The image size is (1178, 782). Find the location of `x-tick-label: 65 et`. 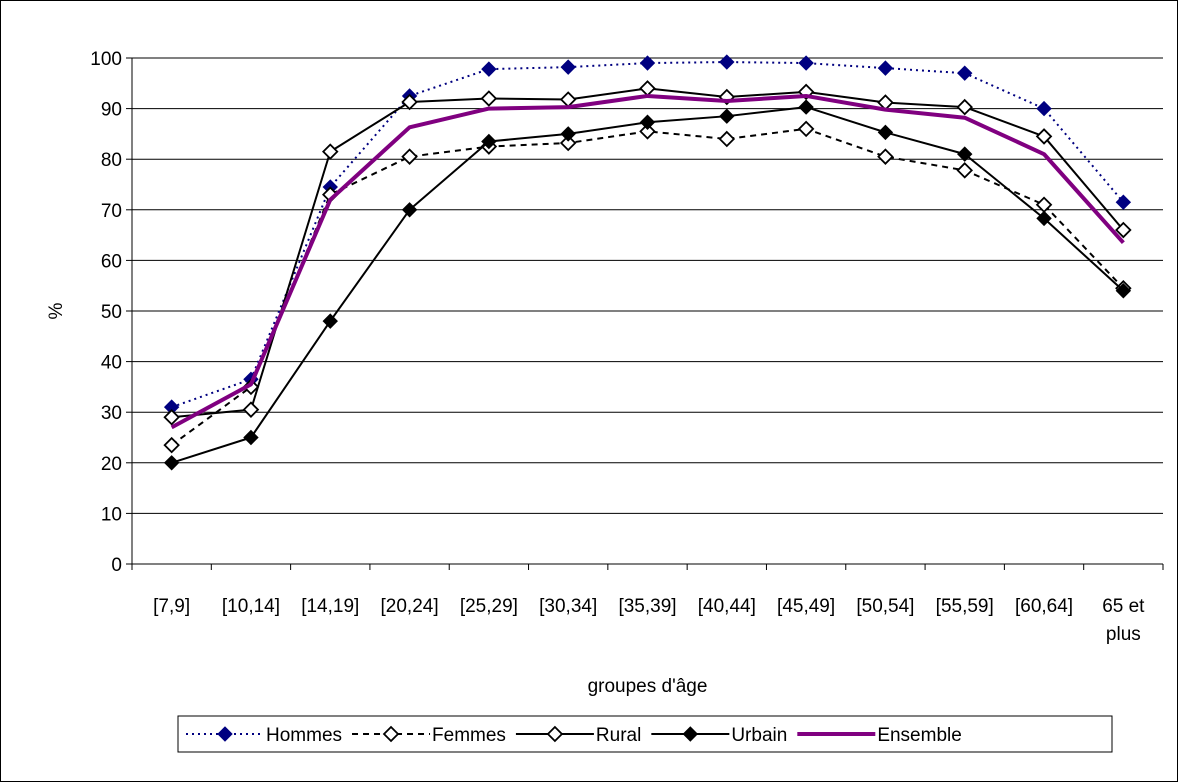

x-tick-label: 65 et is located at coordinates (1123, 606).